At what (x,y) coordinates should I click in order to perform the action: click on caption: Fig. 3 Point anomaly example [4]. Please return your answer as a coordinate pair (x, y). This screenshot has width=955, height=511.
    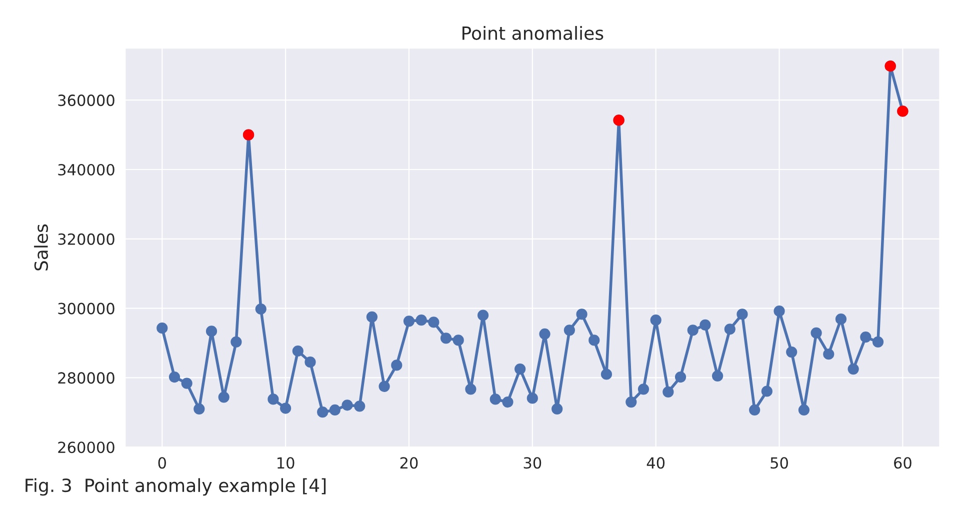
    Looking at the image, I should click on (176, 487).